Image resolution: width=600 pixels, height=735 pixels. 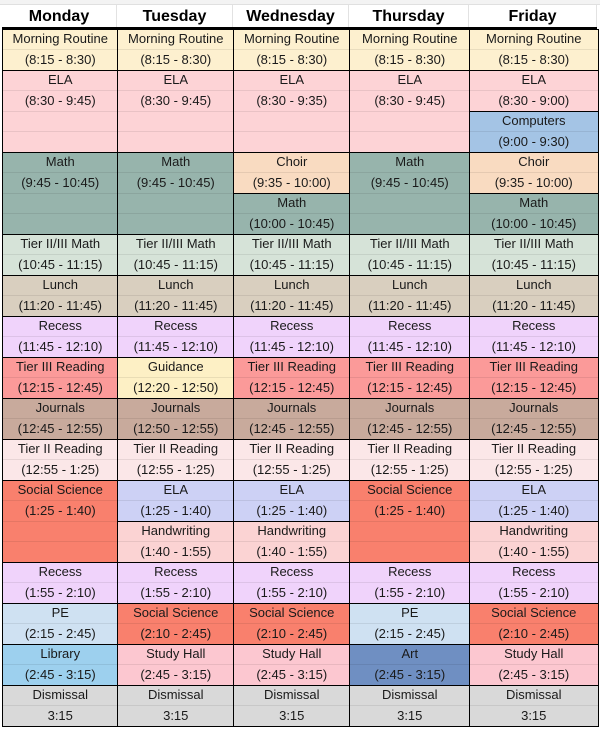 What do you see at coordinates (176, 541) in the screenshot?
I see `schedule-block-tuesday-handwriting: Handwriting (1:40 - 1:55)` at bounding box center [176, 541].